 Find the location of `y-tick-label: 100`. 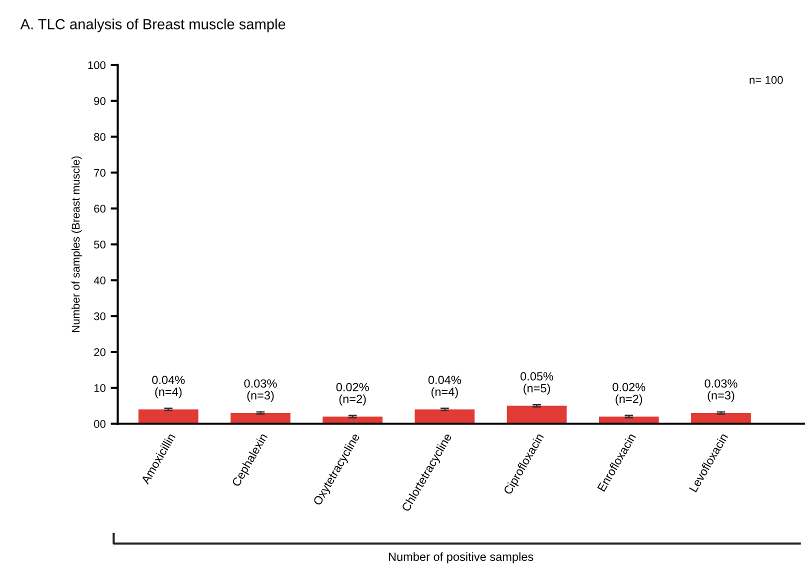

y-tick-label: 100 is located at coordinates (97, 65).